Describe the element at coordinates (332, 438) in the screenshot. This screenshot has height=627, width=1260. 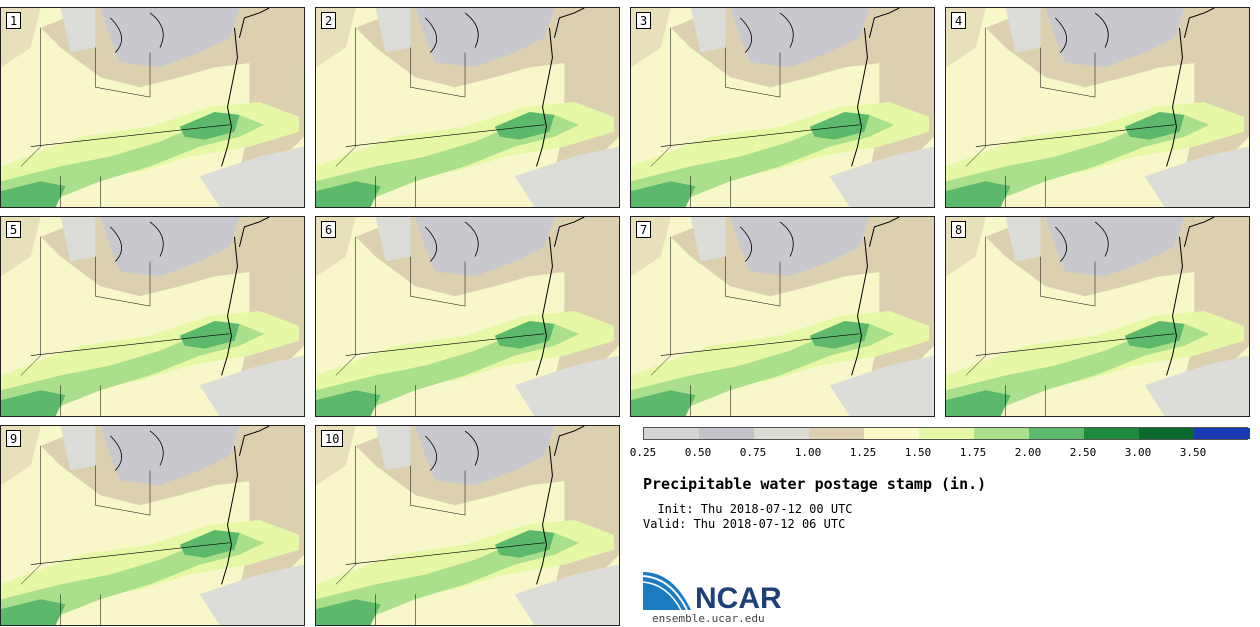
I see `panel-member-label: 10` at that location.